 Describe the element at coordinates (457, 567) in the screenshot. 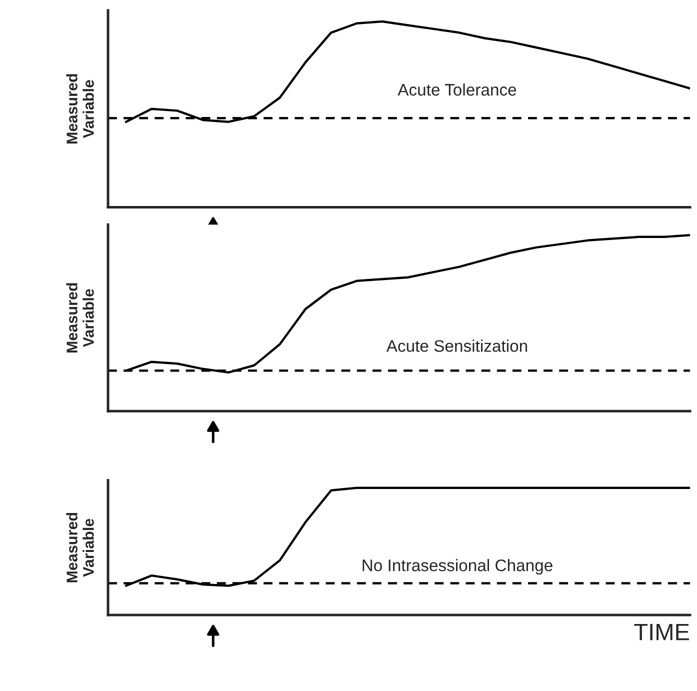

I see `annotation: No Intrasessional Change` at that location.